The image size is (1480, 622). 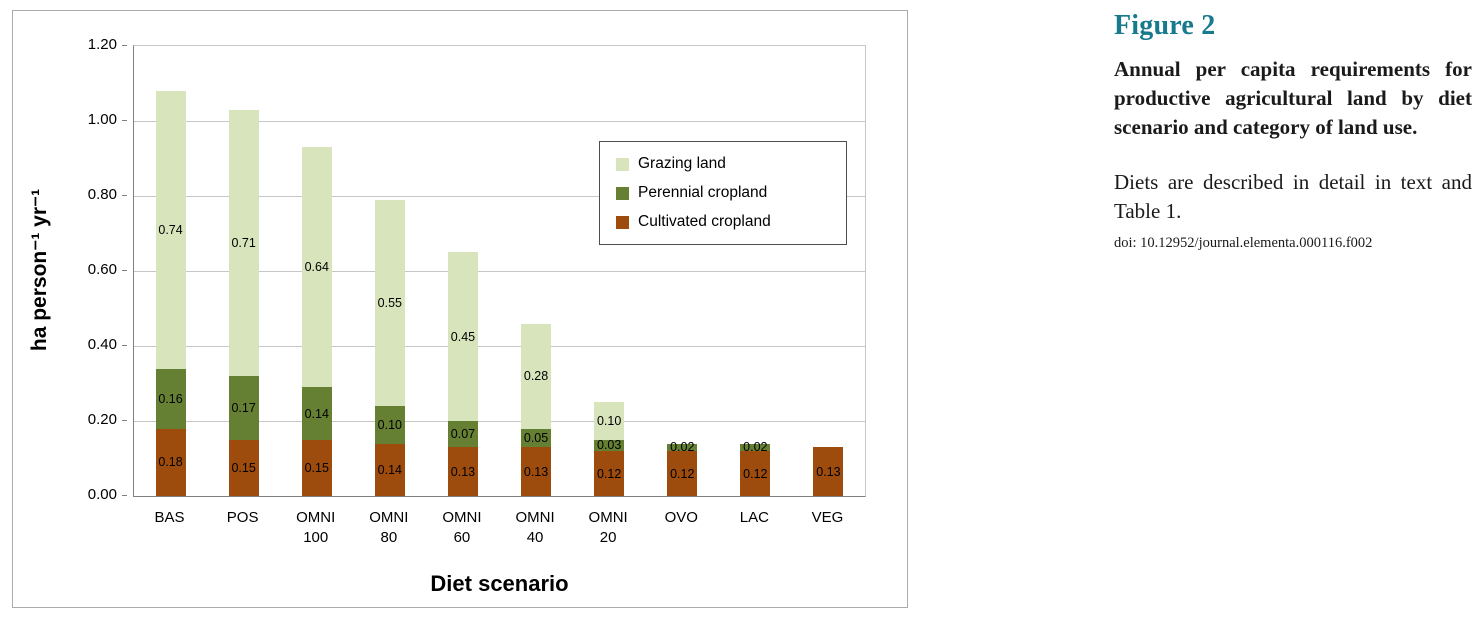 I want to click on x-tick-label: OMNI 40, so click(x=535, y=527).